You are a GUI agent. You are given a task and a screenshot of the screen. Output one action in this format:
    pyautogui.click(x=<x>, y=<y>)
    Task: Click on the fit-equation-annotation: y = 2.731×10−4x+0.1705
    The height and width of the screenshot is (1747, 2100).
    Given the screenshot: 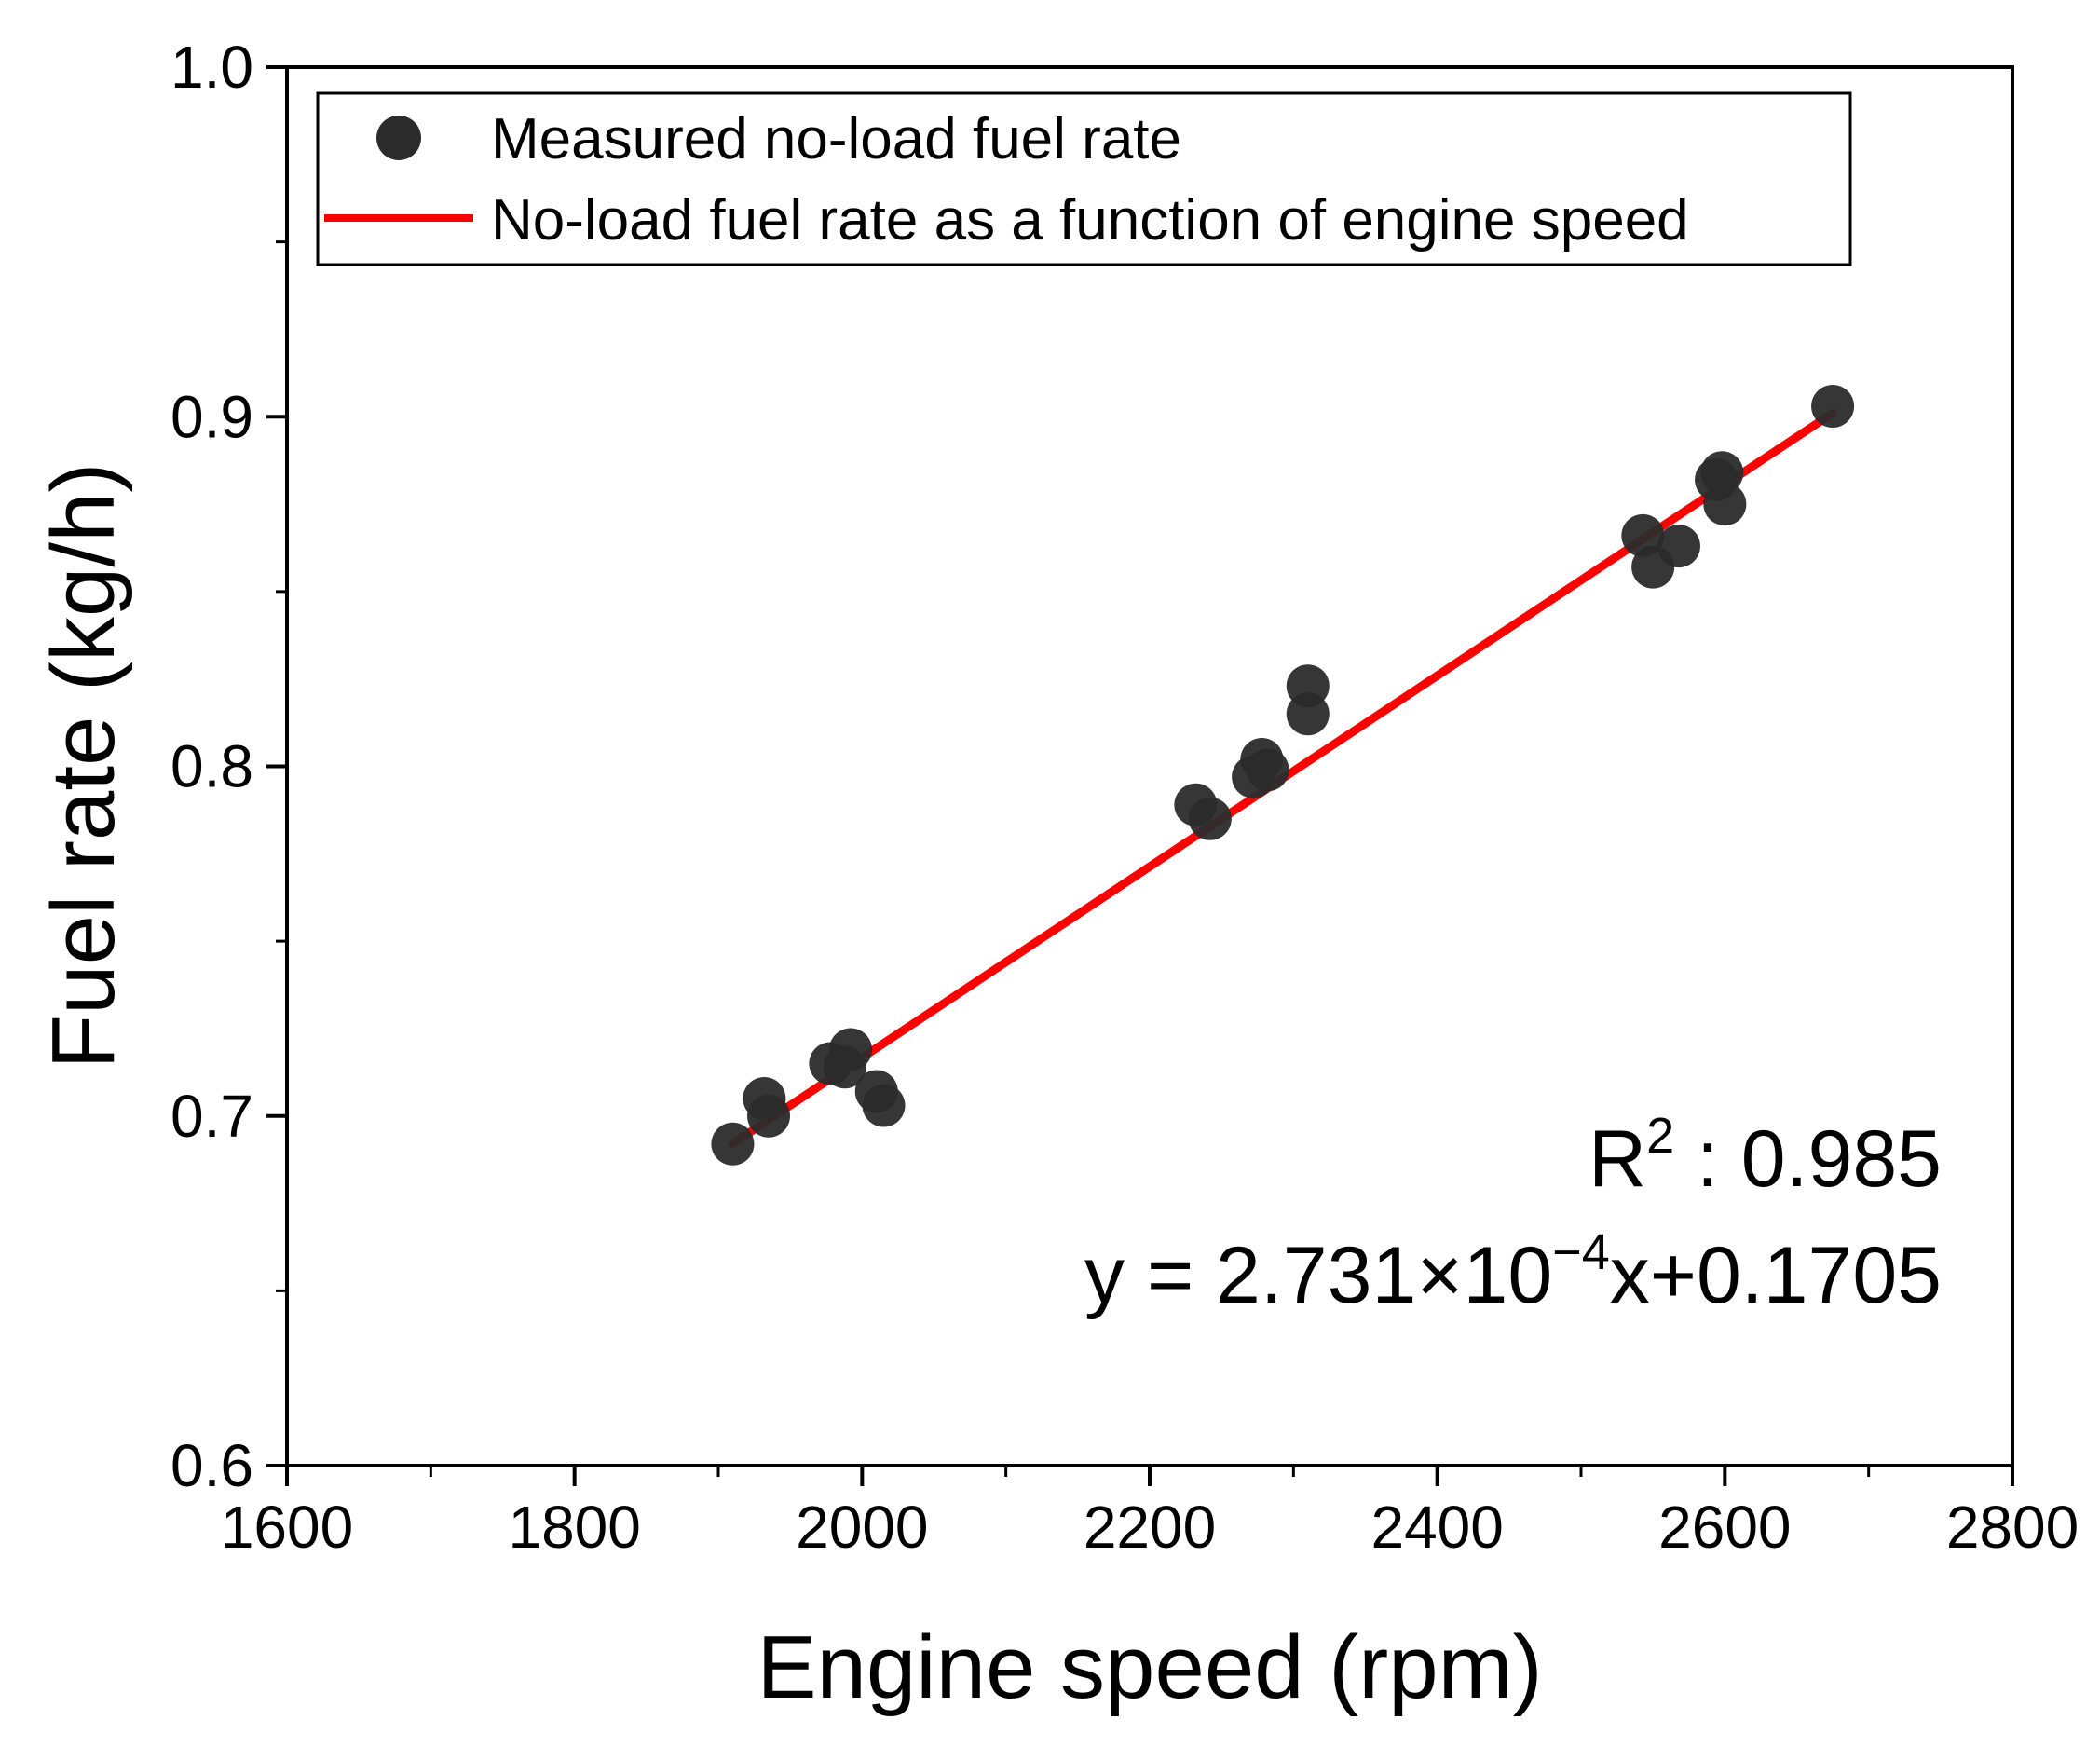 What is the action you would take?
    pyautogui.click(x=1513, y=1272)
    